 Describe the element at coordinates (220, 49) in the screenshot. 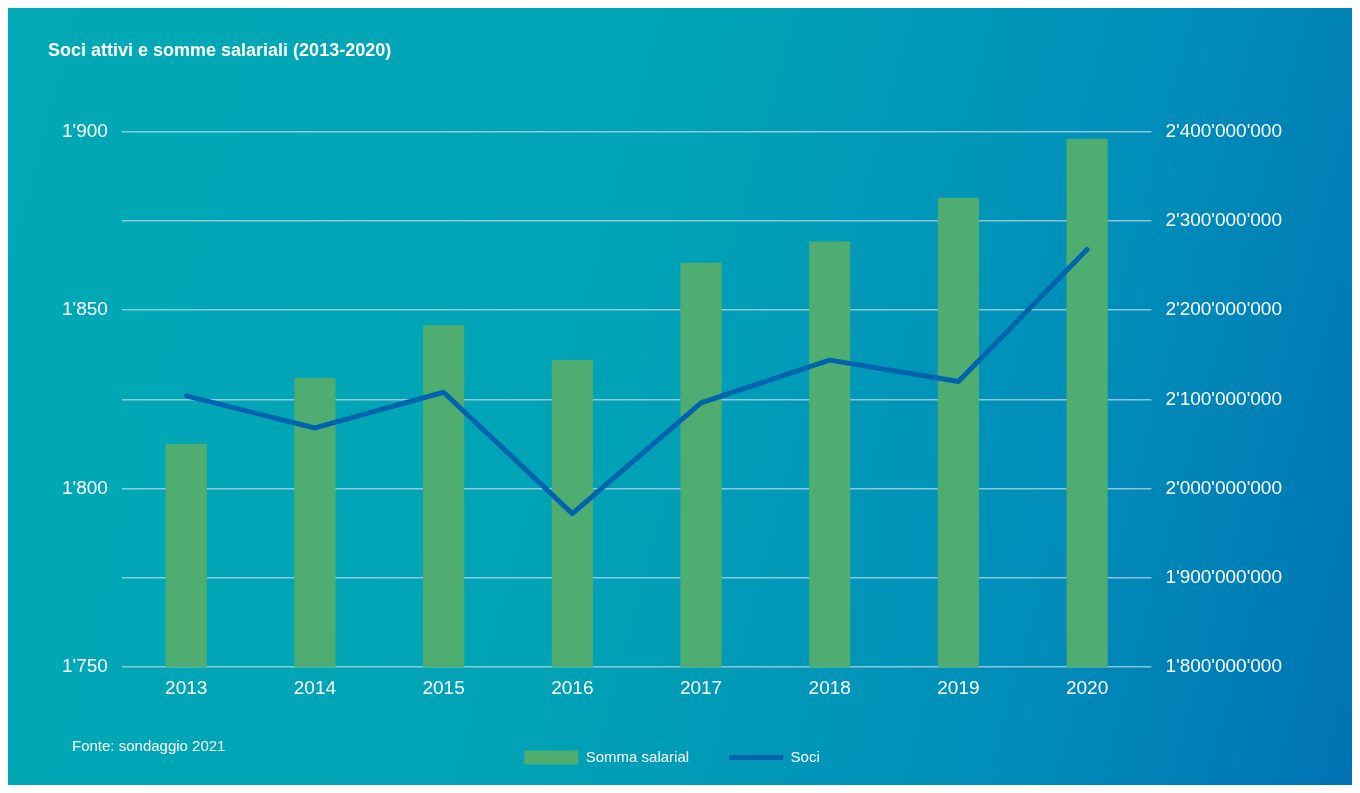

I see `chart-title: Soci attivi e somme salariali (2013-2020)` at that location.